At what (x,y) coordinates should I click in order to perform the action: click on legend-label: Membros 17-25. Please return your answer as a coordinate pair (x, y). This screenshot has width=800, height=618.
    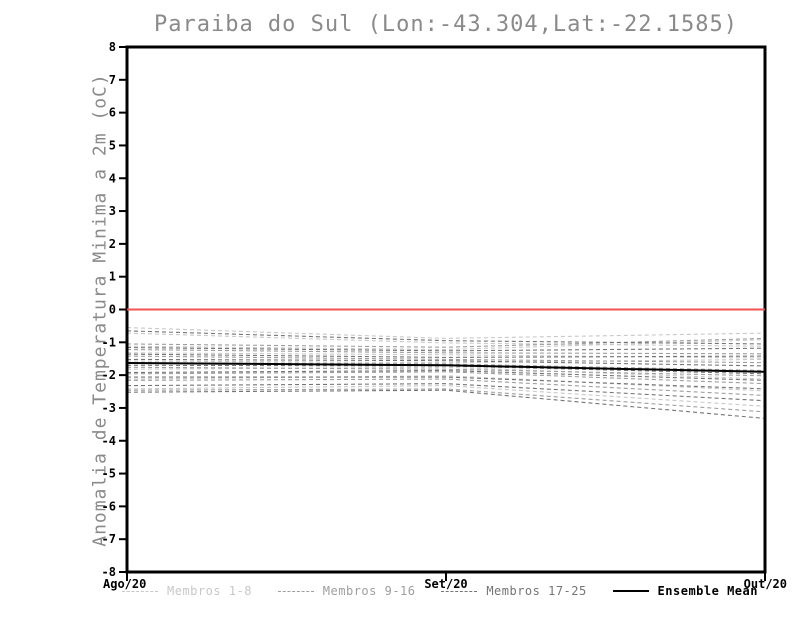
    Looking at the image, I should click on (536, 591).